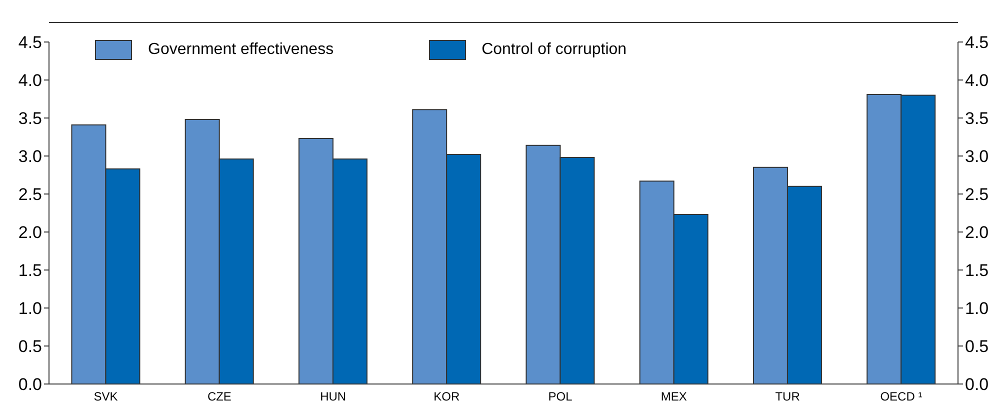 This screenshot has width=998, height=405. I want to click on y2-tick-label: 3.5, so click(977, 118).